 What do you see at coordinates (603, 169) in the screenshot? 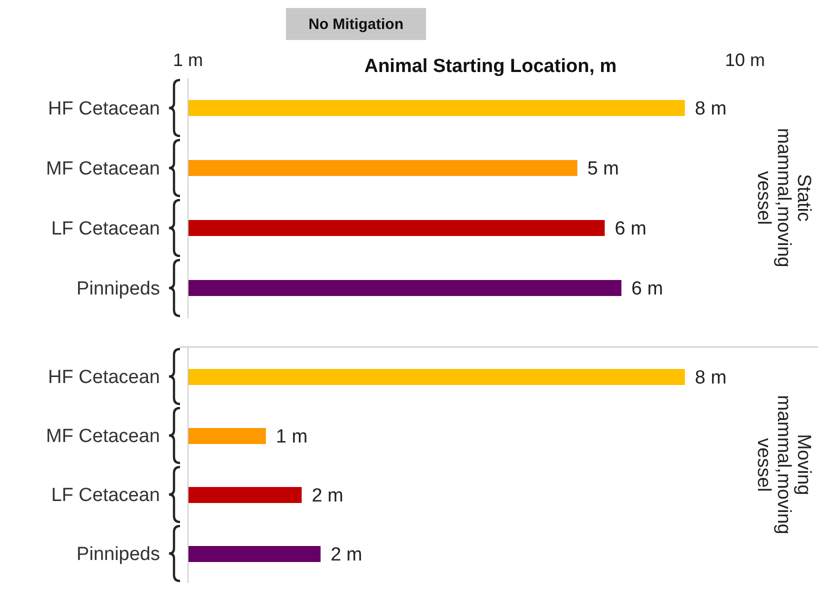
I see `data-label: 5 m` at bounding box center [603, 169].